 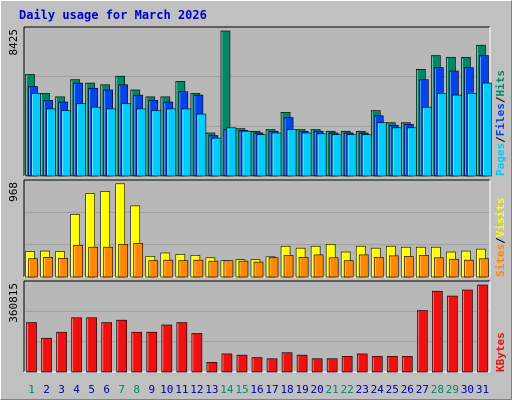 I want to click on x-tick-label-day-10: 10, so click(x=166, y=389).